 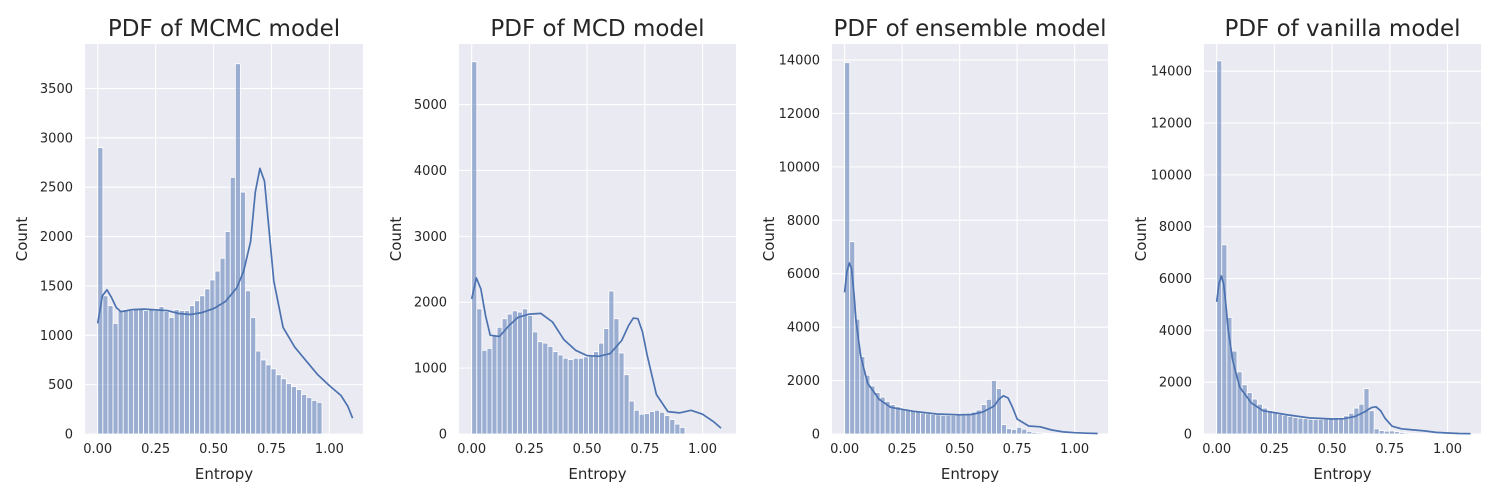 I want to click on y-tick-label: 5000, so click(x=430, y=105).